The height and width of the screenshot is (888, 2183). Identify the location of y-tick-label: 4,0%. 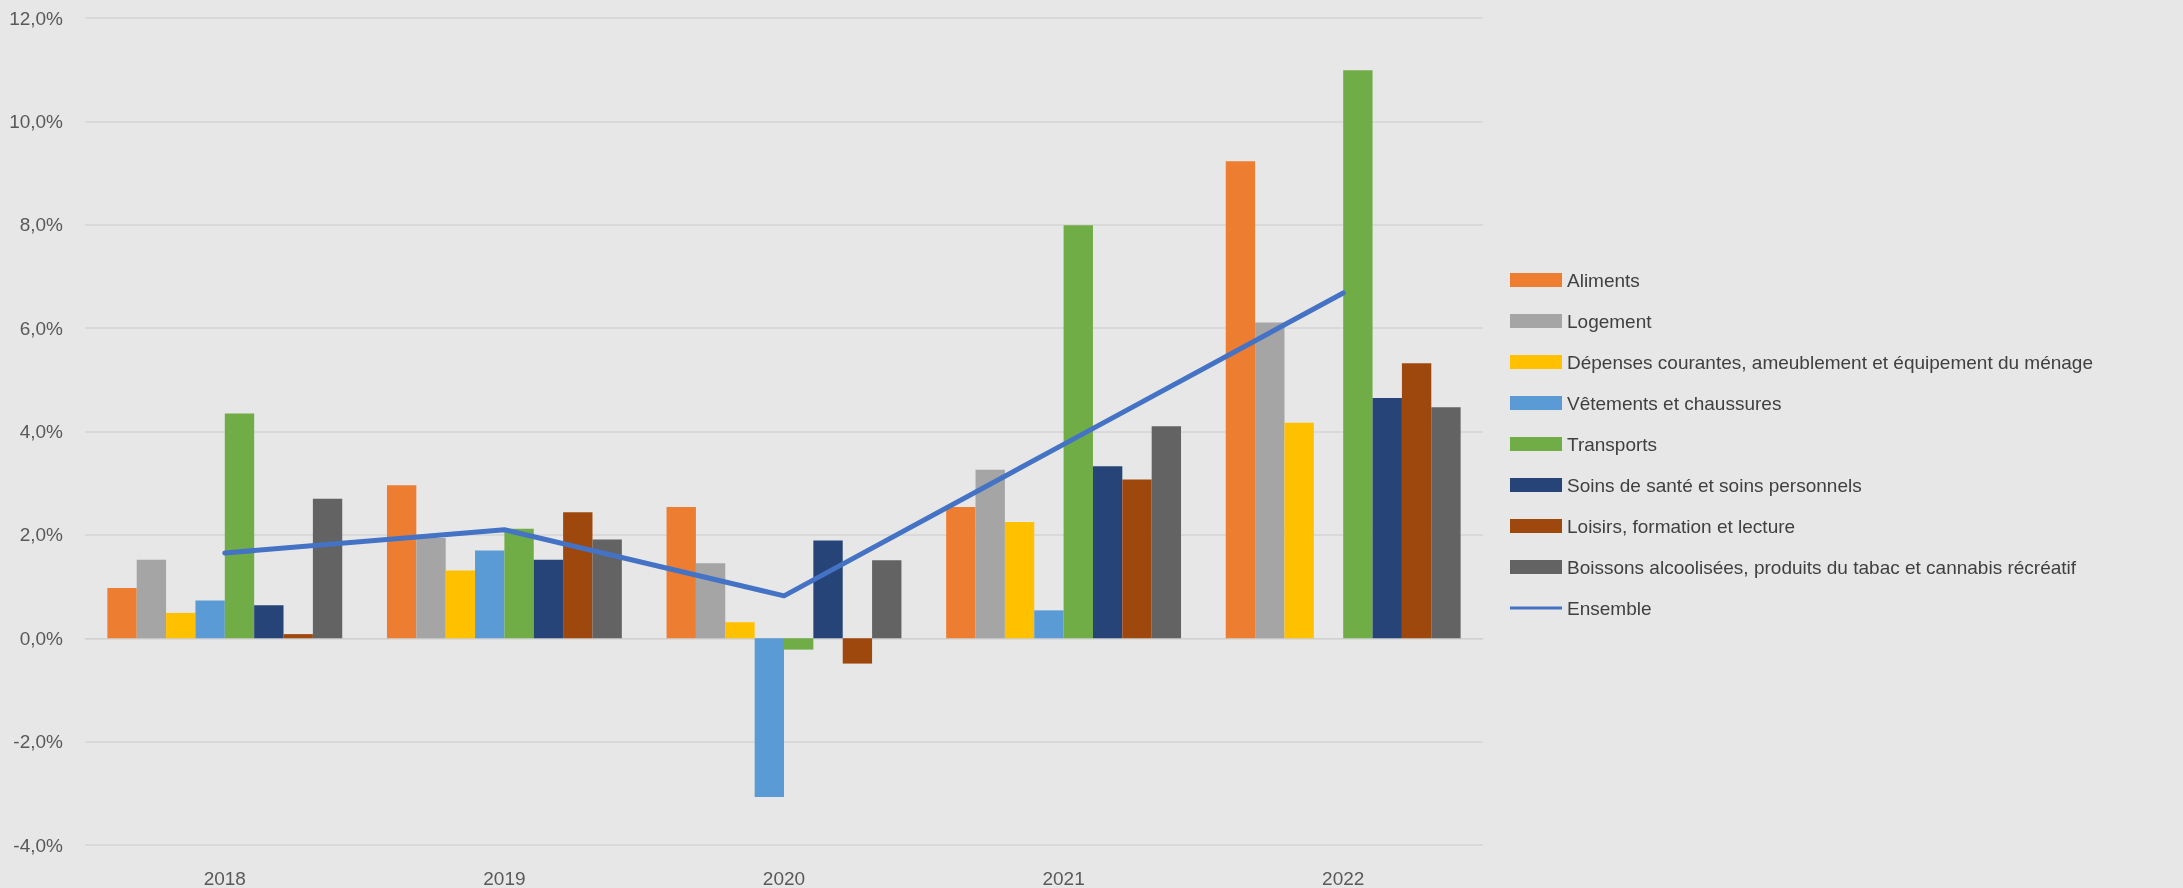
(41, 431).